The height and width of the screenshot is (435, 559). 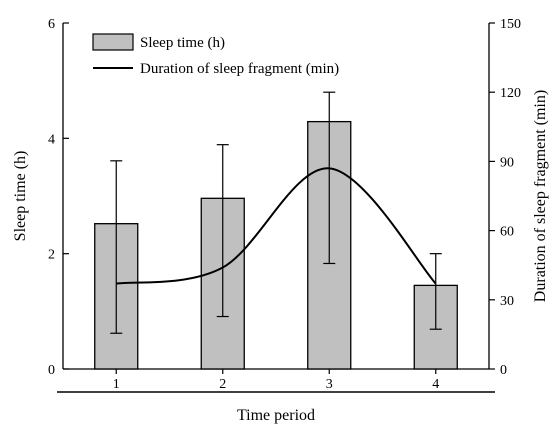 What do you see at coordinates (51, 139) in the screenshot?
I see `y-left-tick-label: 4` at bounding box center [51, 139].